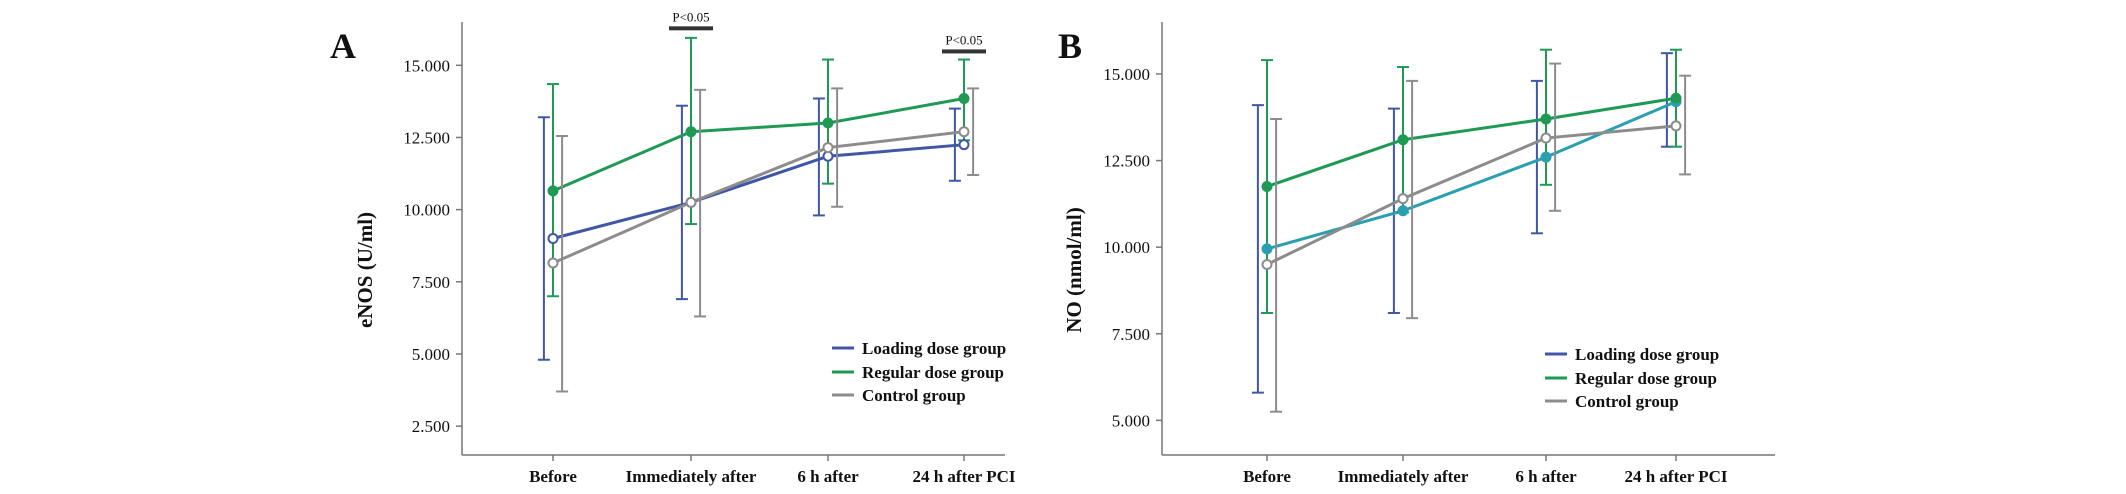  What do you see at coordinates (1627, 401) in the screenshot?
I see `panel-b-legend-label: Control group` at bounding box center [1627, 401].